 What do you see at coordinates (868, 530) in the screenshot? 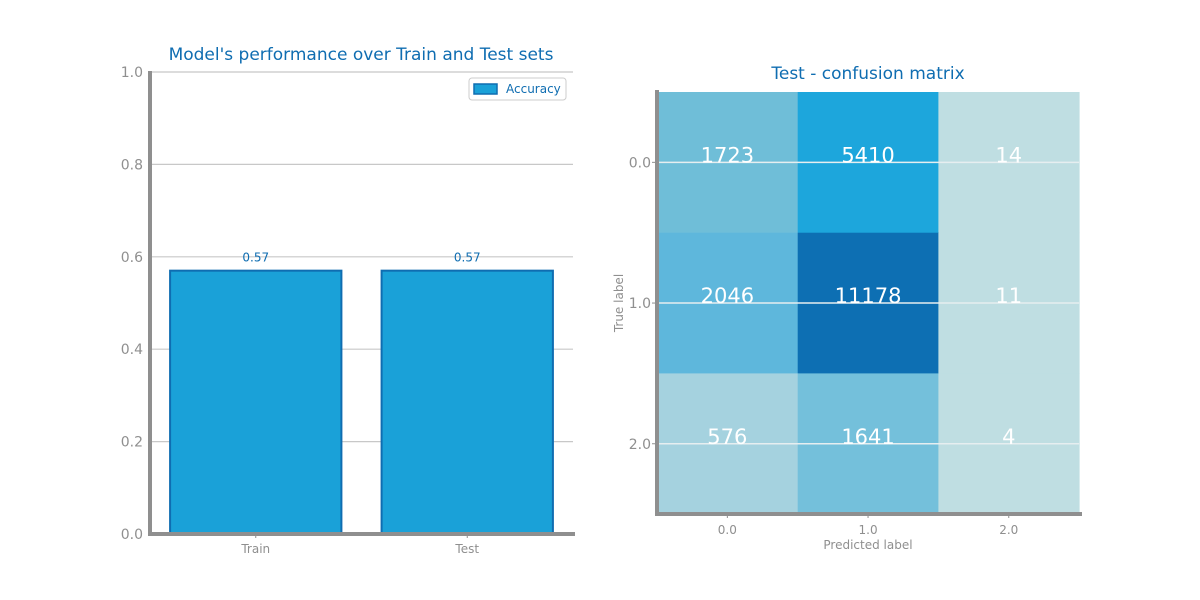
I see `confusion-x-tick-label: 1.0` at bounding box center [868, 530].